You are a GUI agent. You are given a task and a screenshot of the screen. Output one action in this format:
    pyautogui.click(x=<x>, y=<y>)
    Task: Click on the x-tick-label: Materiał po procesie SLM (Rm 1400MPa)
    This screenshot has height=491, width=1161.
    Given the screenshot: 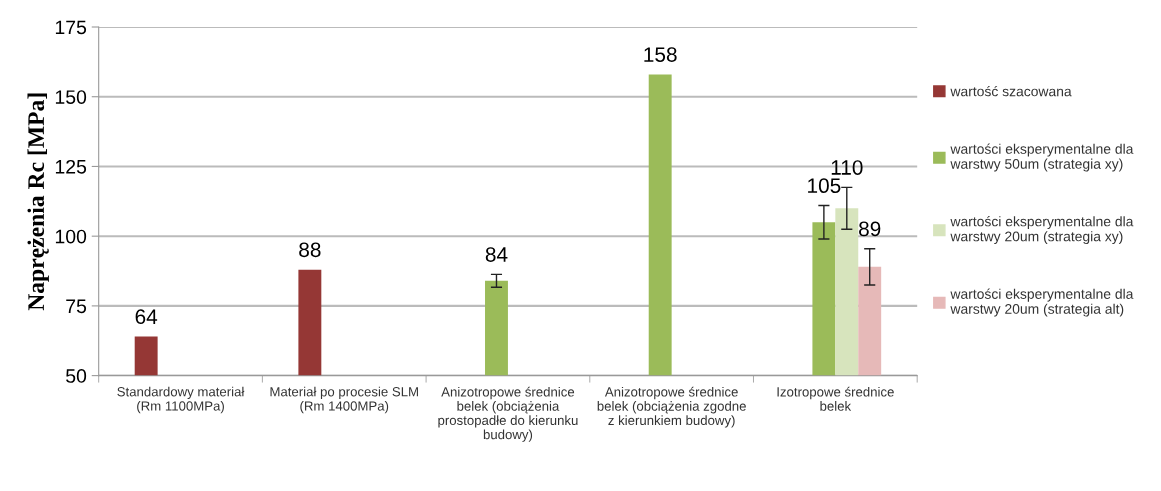 What is the action you would take?
    pyautogui.click(x=344, y=400)
    